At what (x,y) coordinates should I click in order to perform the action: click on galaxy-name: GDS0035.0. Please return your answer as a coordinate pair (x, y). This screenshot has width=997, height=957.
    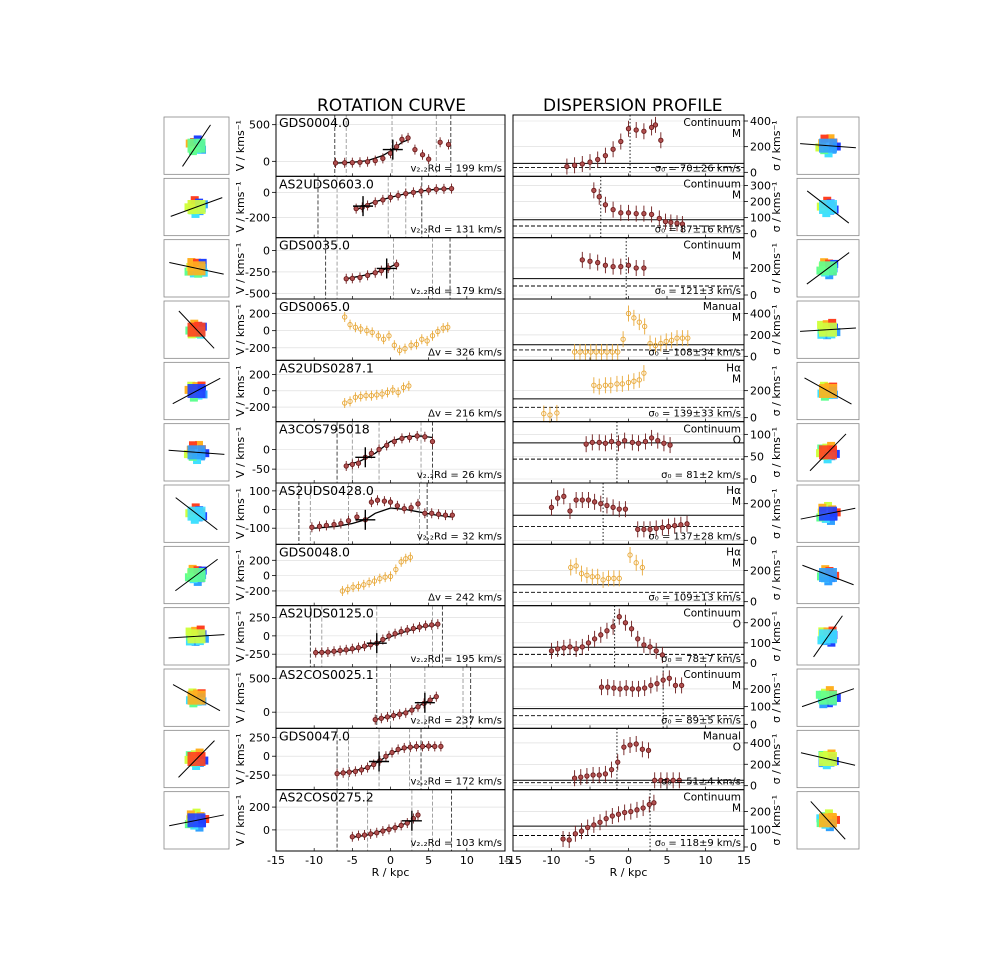
    Looking at the image, I should click on (314, 245).